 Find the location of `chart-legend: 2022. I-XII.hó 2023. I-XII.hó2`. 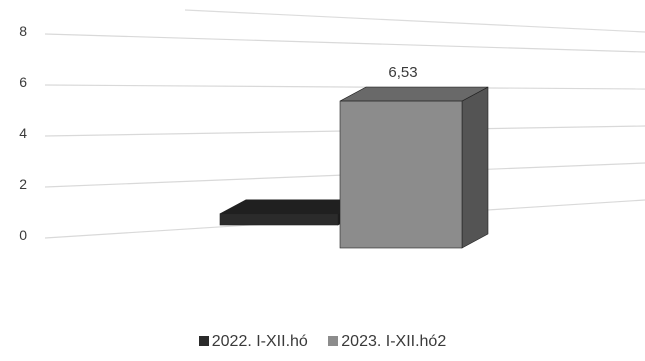

chart-legend: 2022. I-XII.hó 2023. I-XII.hó2 is located at coordinates (322, 342).